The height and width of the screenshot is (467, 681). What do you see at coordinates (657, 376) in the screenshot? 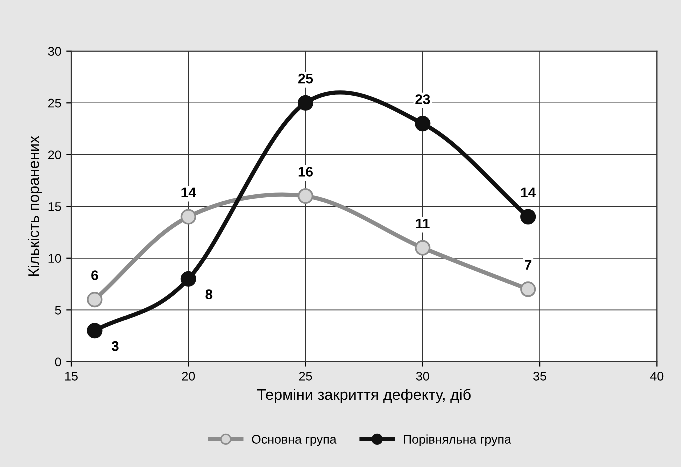
I see `x-tick-label: 40` at bounding box center [657, 376].